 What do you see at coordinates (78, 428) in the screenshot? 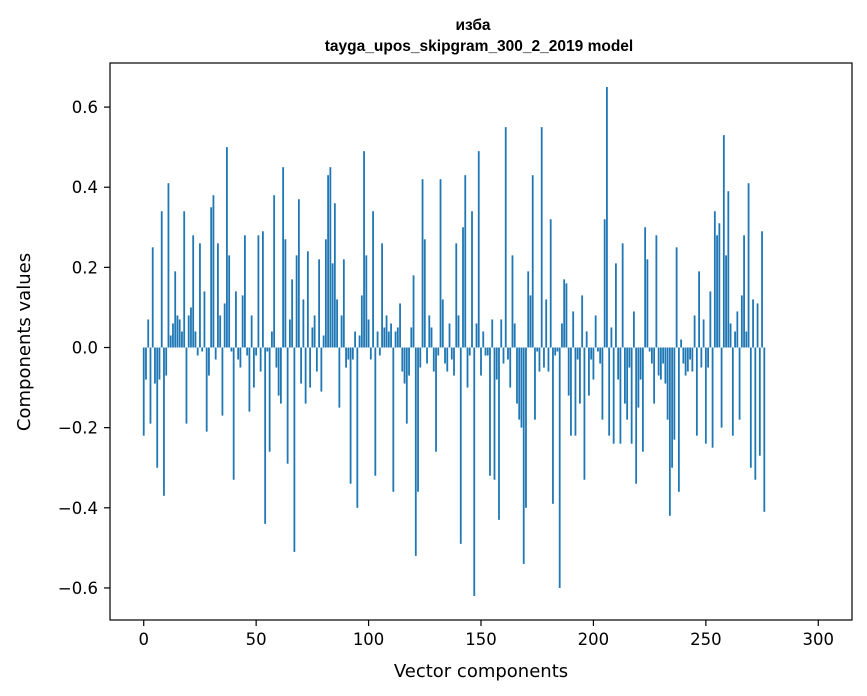
I see `y-tick-label: −0.2` at bounding box center [78, 428].